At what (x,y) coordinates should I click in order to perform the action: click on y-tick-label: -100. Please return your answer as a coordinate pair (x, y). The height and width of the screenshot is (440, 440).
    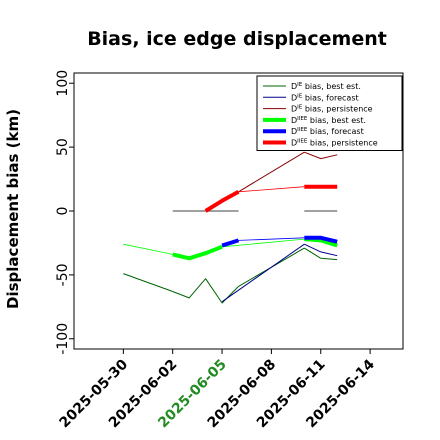
    Looking at the image, I should click on (63, 339).